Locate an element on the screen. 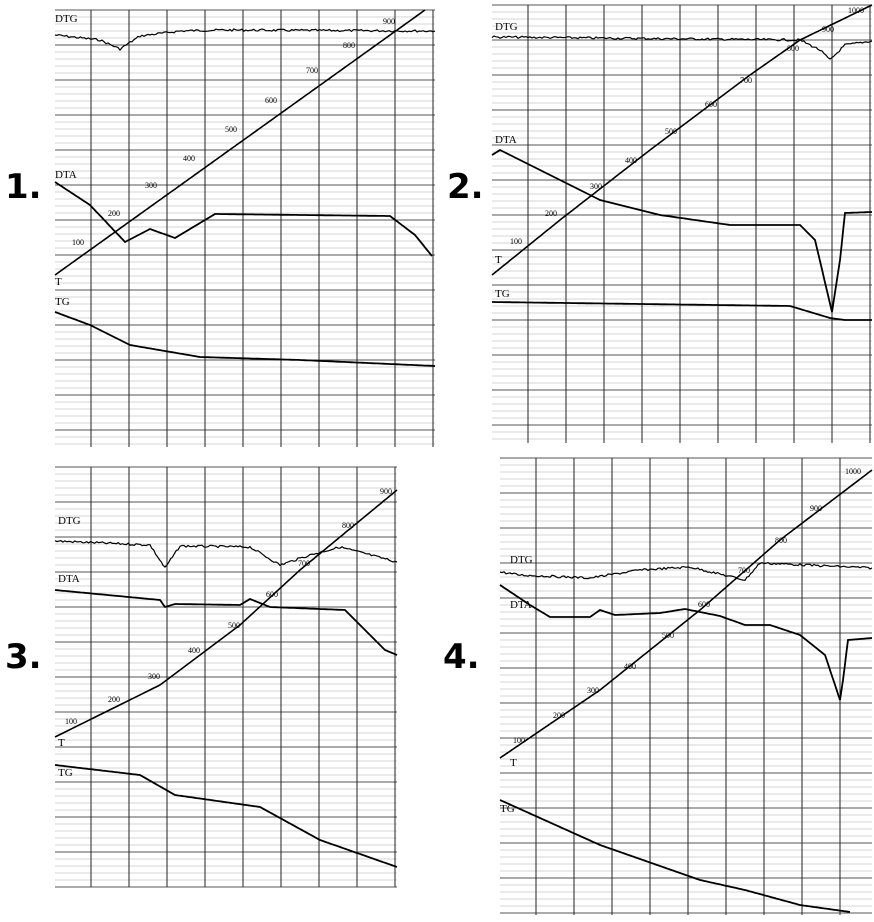 This screenshot has width=874, height=922. panel-number: 1. is located at coordinates (23, 187).